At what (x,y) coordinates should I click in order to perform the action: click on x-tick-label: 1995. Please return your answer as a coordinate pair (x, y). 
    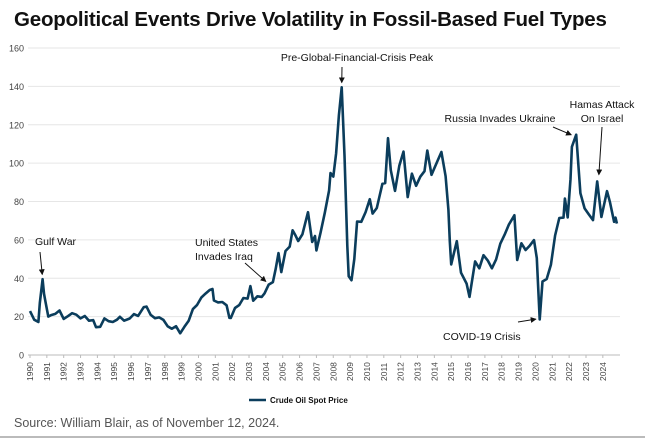
    Looking at the image, I should click on (114, 371).